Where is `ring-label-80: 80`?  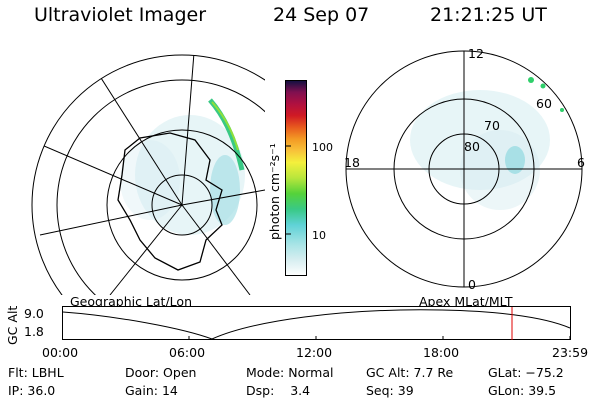
ring-label-80: 80 is located at coordinates (472, 146).